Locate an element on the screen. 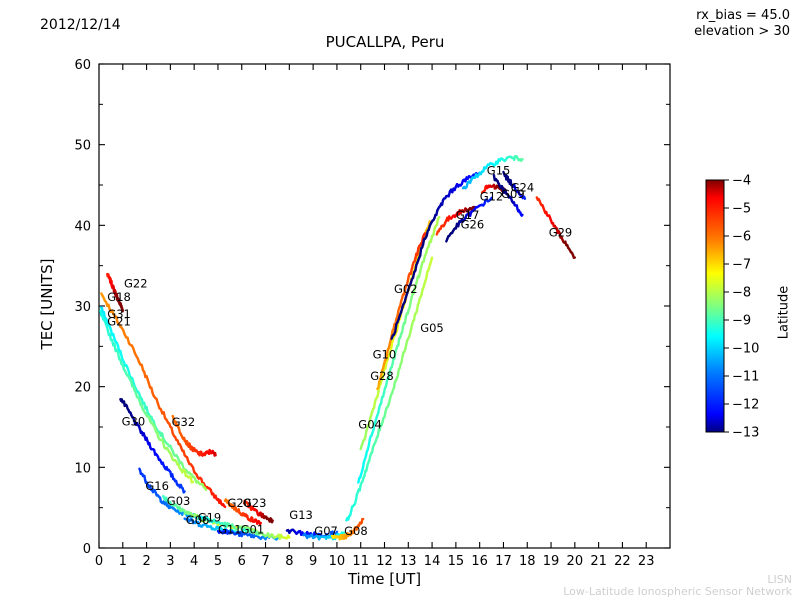 The image size is (800, 600). y-tick-label: 20 is located at coordinates (82, 388).